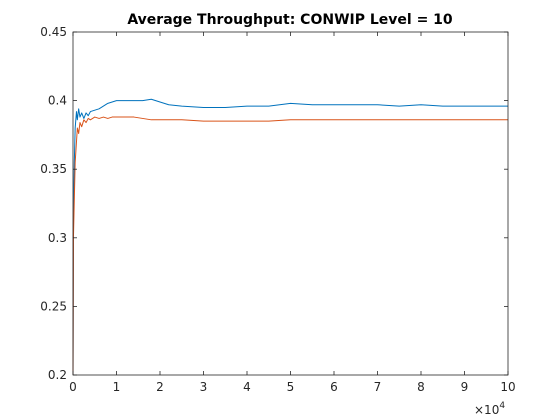 The height and width of the screenshot is (420, 560). What do you see at coordinates (502, 406) in the screenshot?
I see `x-exponent-power: 4` at bounding box center [502, 406].